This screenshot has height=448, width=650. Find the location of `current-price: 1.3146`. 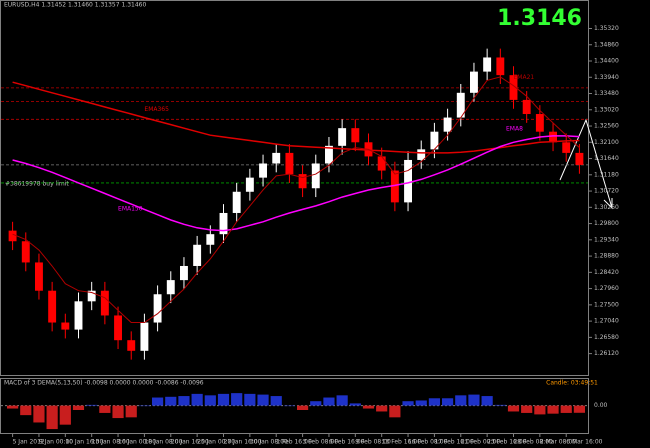

current-price: 1.3146 is located at coordinates (539, 18).